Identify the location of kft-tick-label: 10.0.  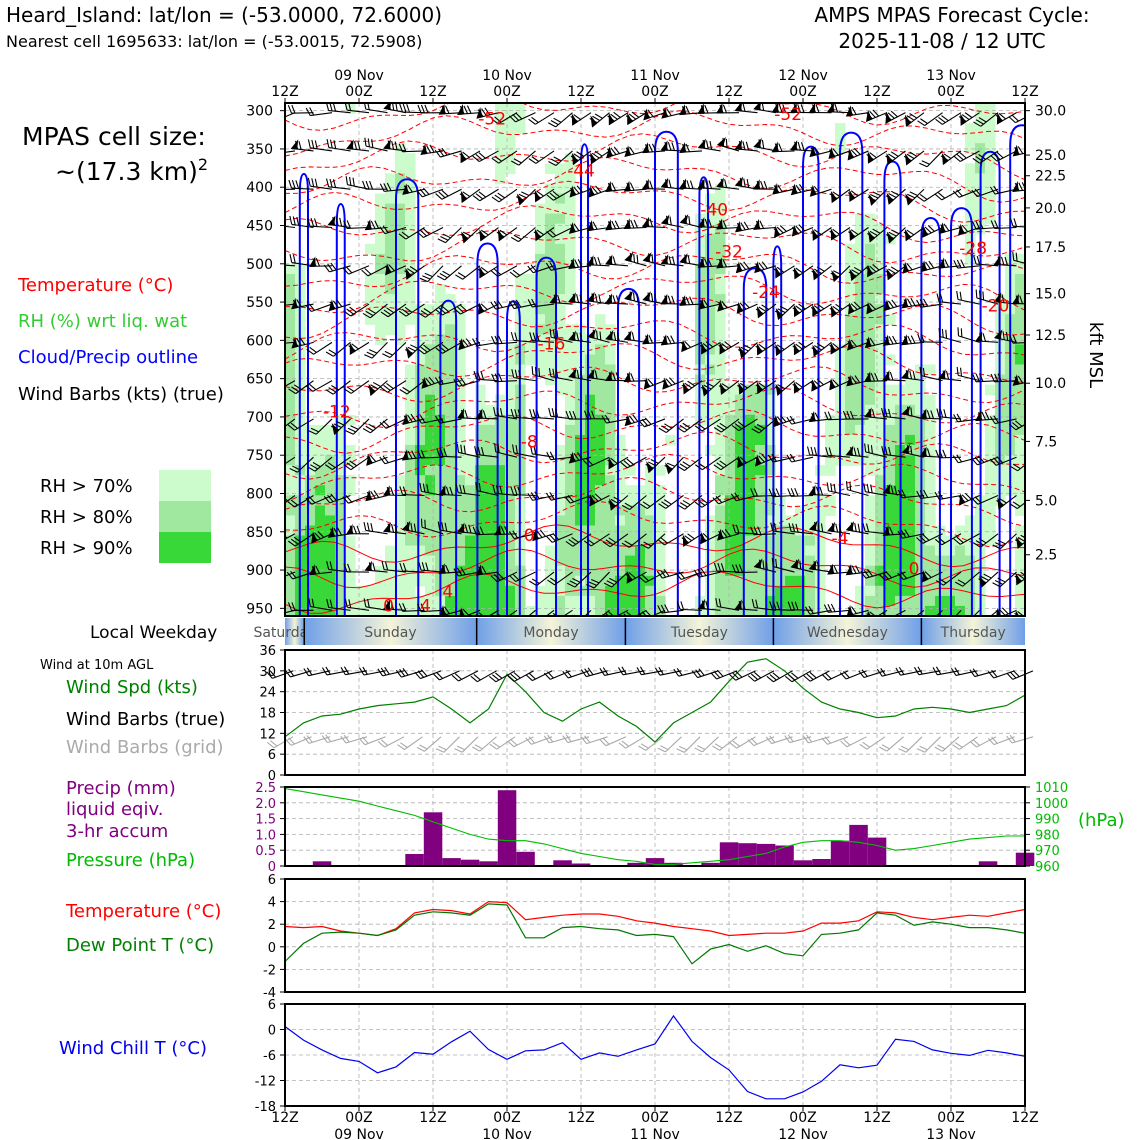
(1050, 384).